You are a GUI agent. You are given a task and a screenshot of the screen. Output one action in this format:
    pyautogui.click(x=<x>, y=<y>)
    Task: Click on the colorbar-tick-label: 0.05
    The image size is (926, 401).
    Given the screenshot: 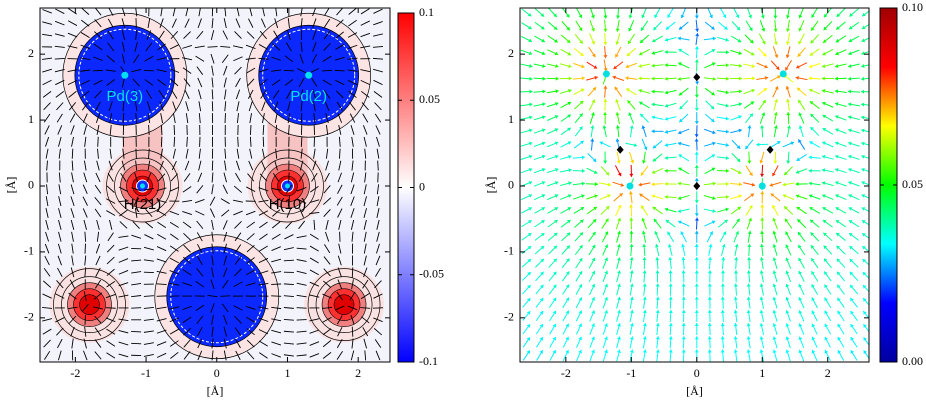 What is the action you would take?
    pyautogui.click(x=429, y=99)
    